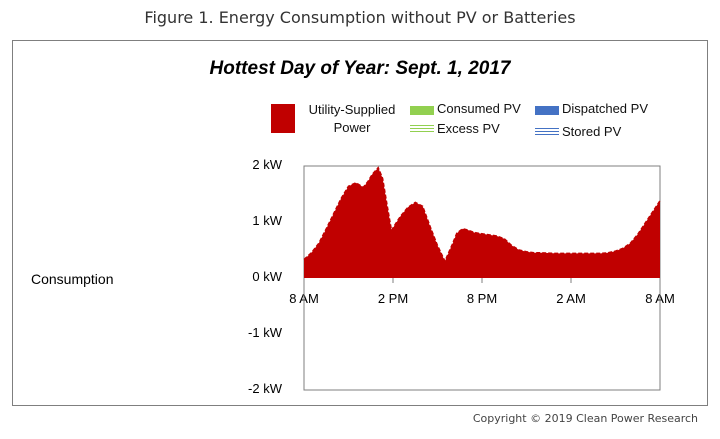 The height and width of the screenshot is (439, 720). Describe the element at coordinates (482, 298) in the screenshot. I see `x-tick-label: 8 PM` at that location.